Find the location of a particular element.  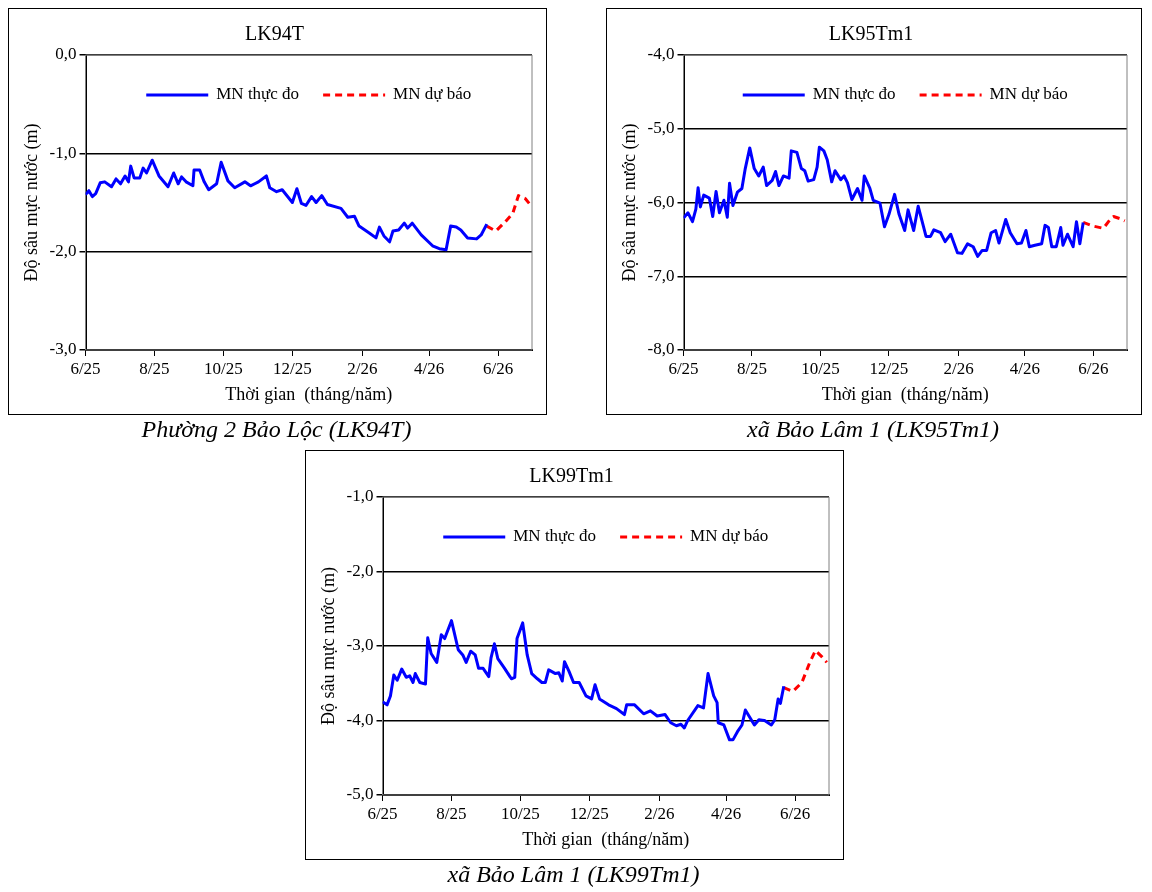

chart-title: LK94T is located at coordinates (274, 33).